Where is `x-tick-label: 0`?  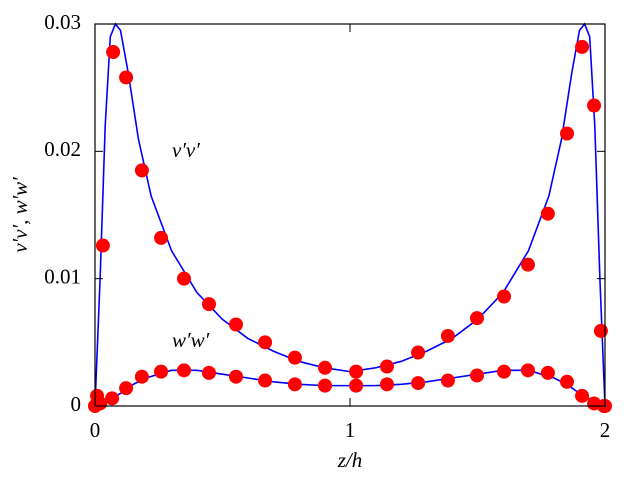 x-tick-label: 0 is located at coordinates (95, 430).